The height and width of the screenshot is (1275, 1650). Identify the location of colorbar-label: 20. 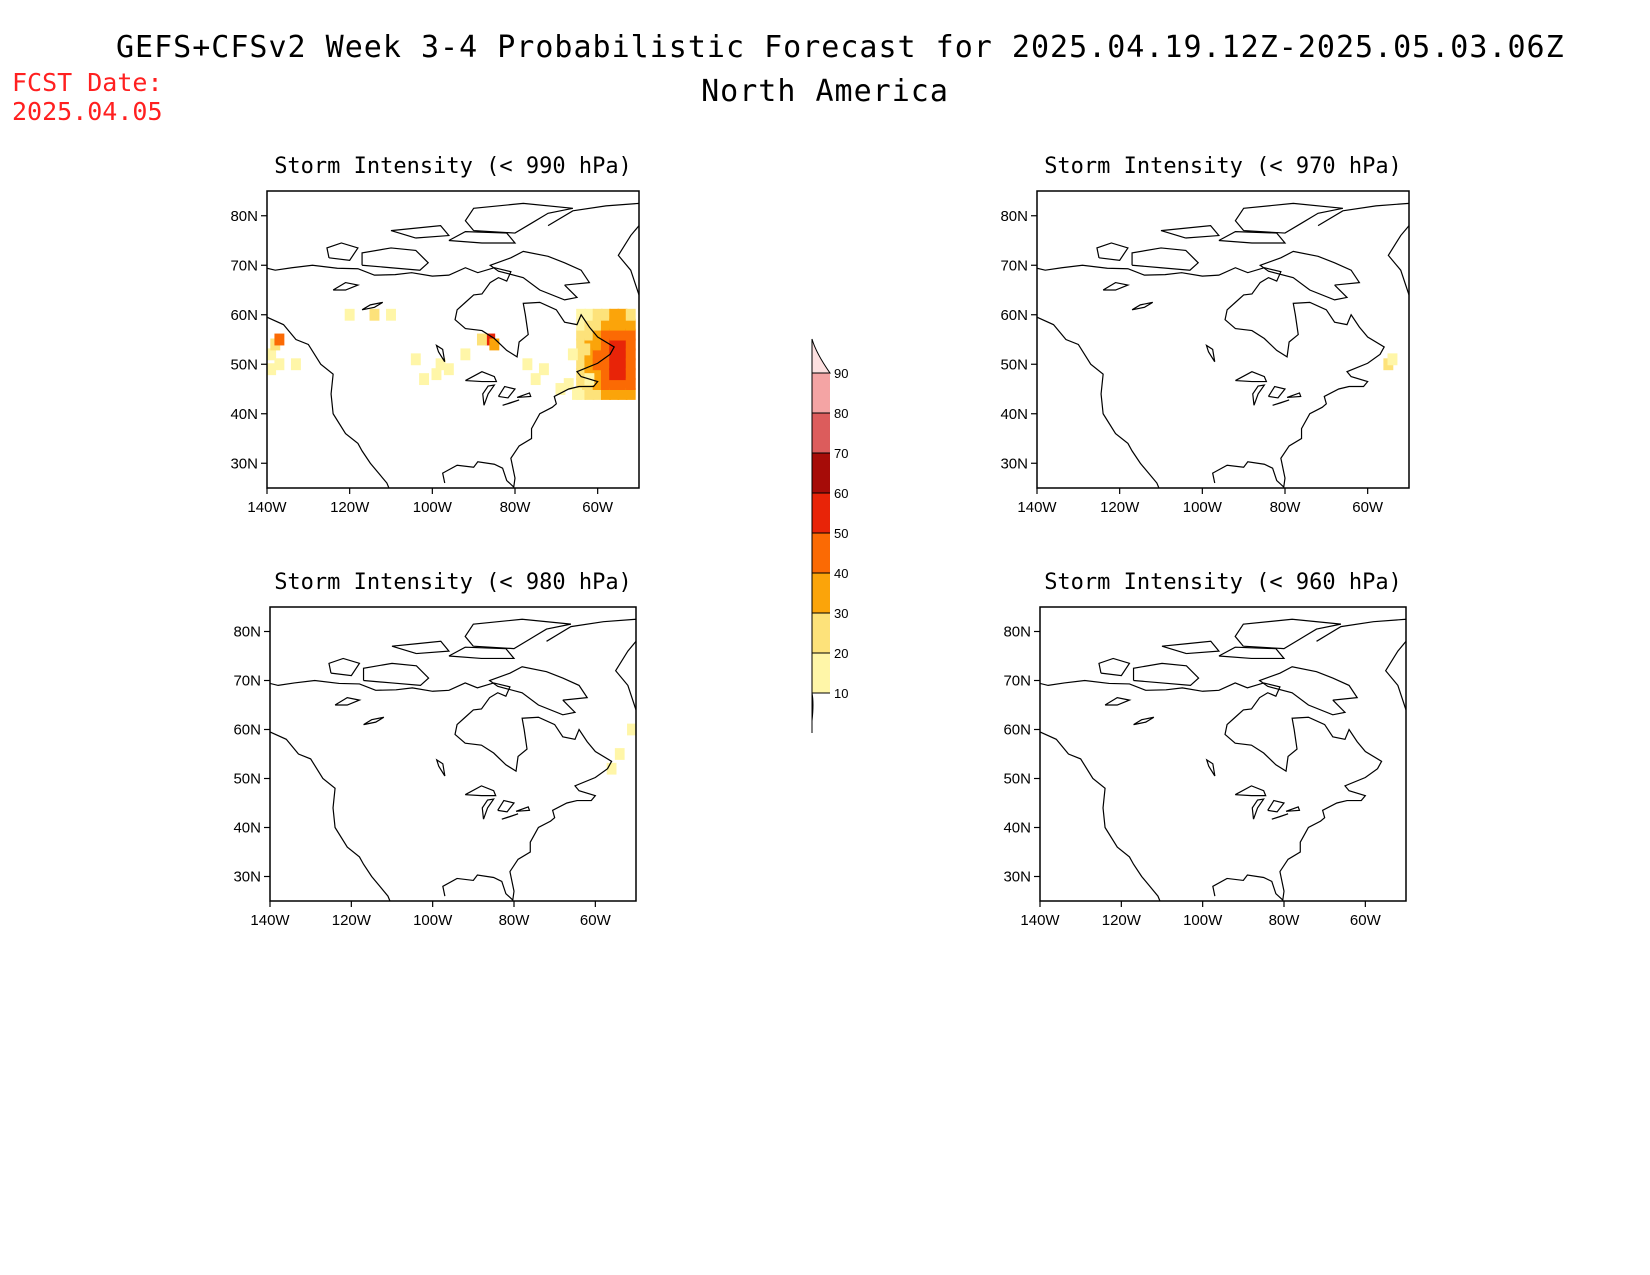
(841, 653).